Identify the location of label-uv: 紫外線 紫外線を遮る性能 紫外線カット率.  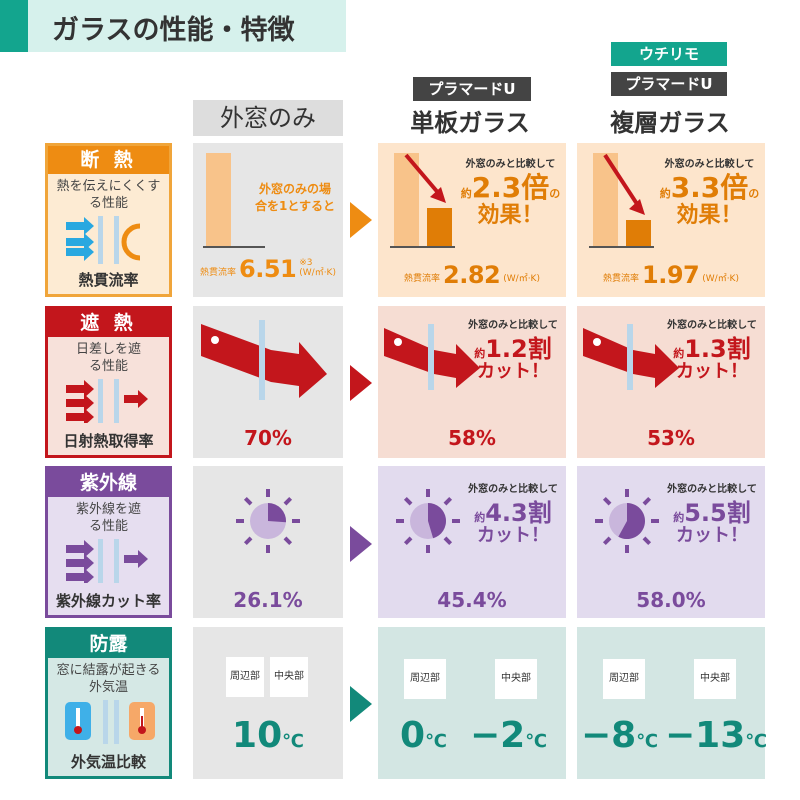
(108, 542).